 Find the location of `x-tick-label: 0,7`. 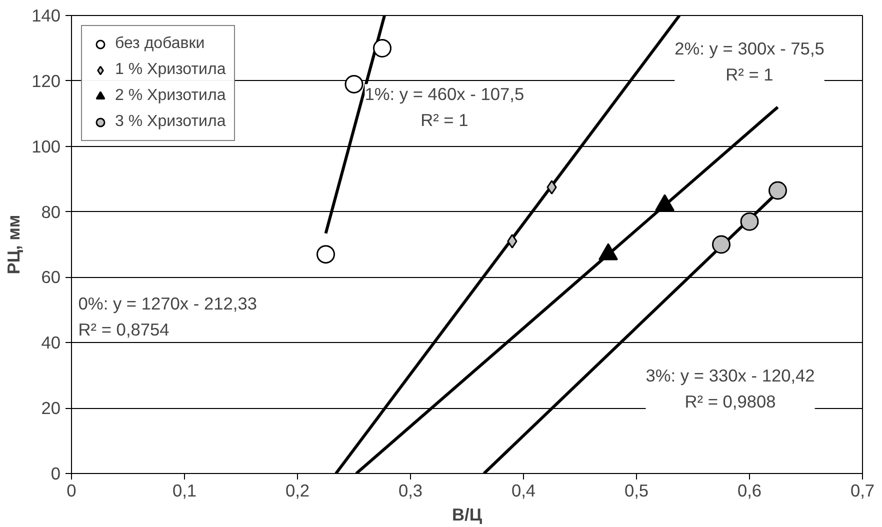

x-tick-label: 0,7 is located at coordinates (862, 490).